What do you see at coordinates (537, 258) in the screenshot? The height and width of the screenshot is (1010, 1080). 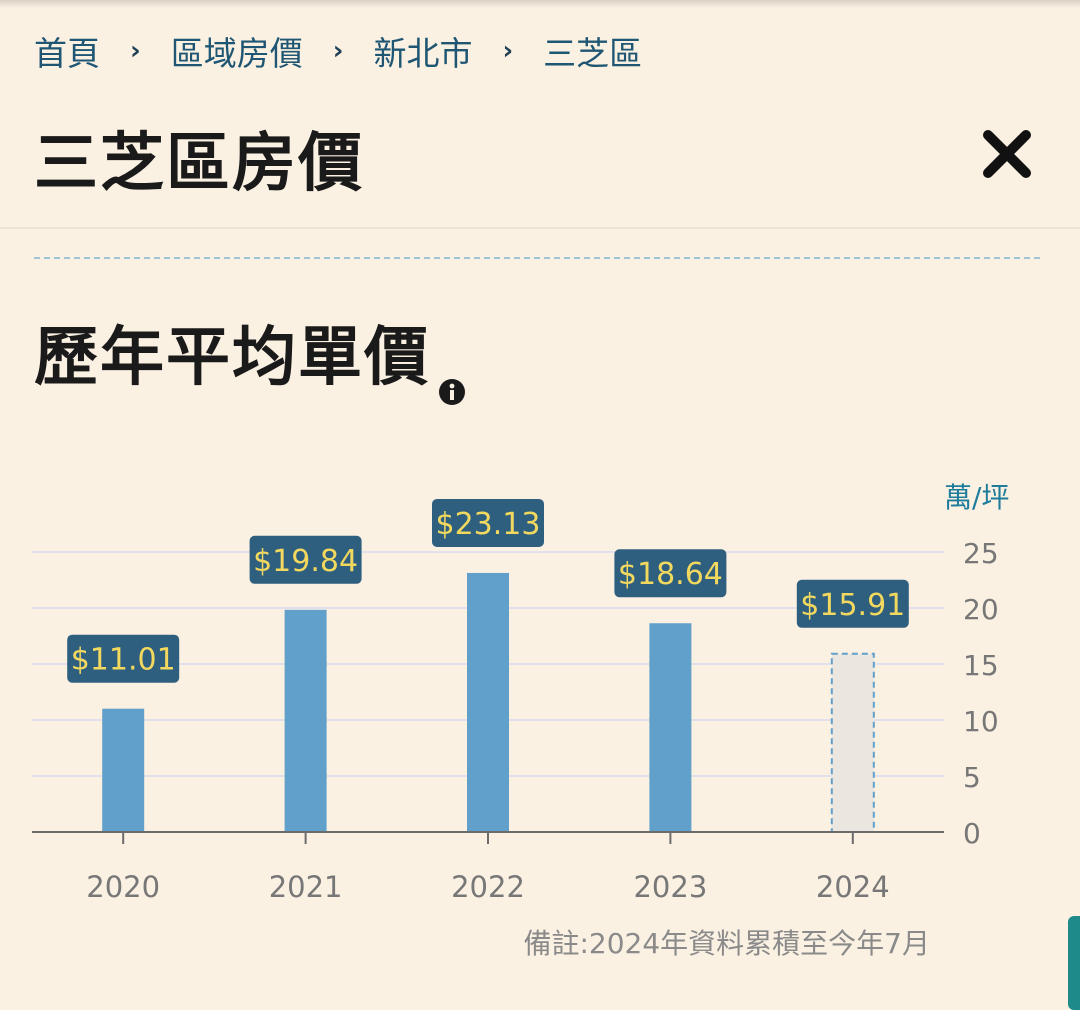 I see `section-divider` at bounding box center [537, 258].